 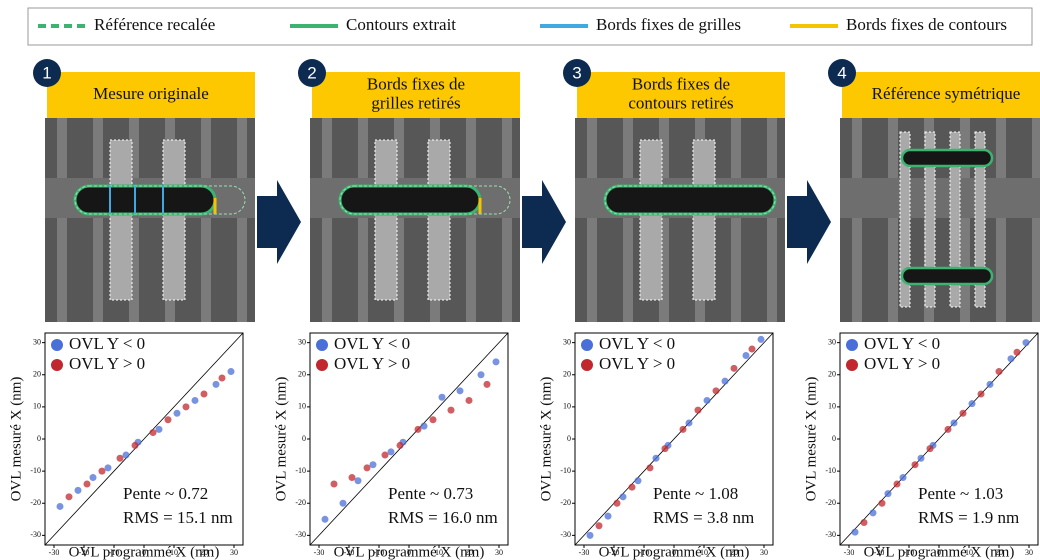 What do you see at coordinates (565, 470) in the screenshot?
I see `y-tick-label: -10` at bounding box center [565, 470].